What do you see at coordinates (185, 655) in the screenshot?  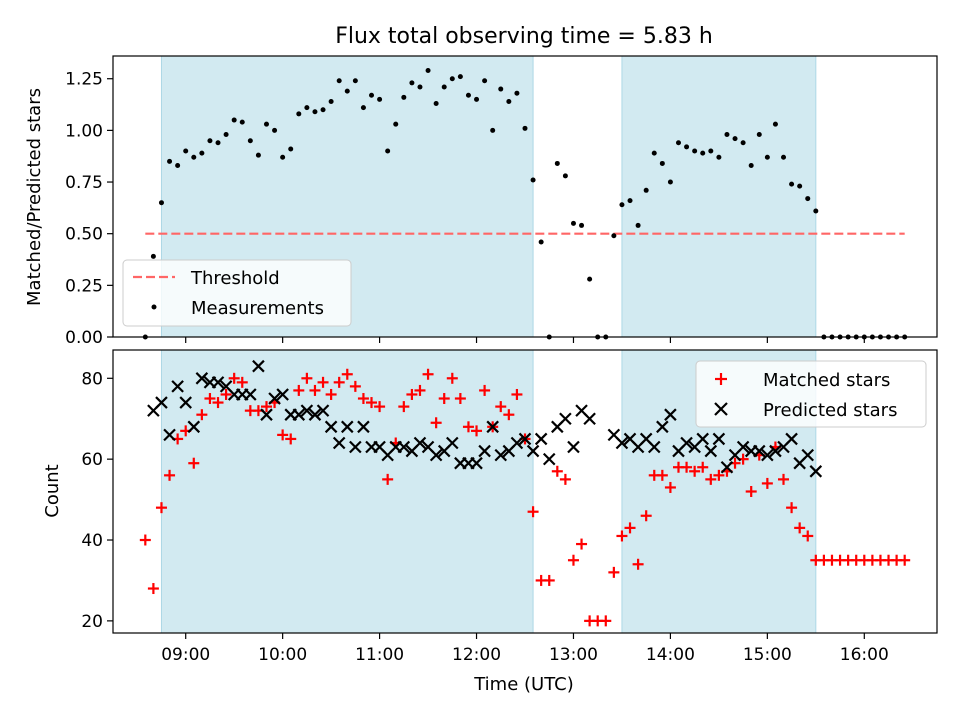 I see `x-tick-label: 09:00` at bounding box center [185, 655].